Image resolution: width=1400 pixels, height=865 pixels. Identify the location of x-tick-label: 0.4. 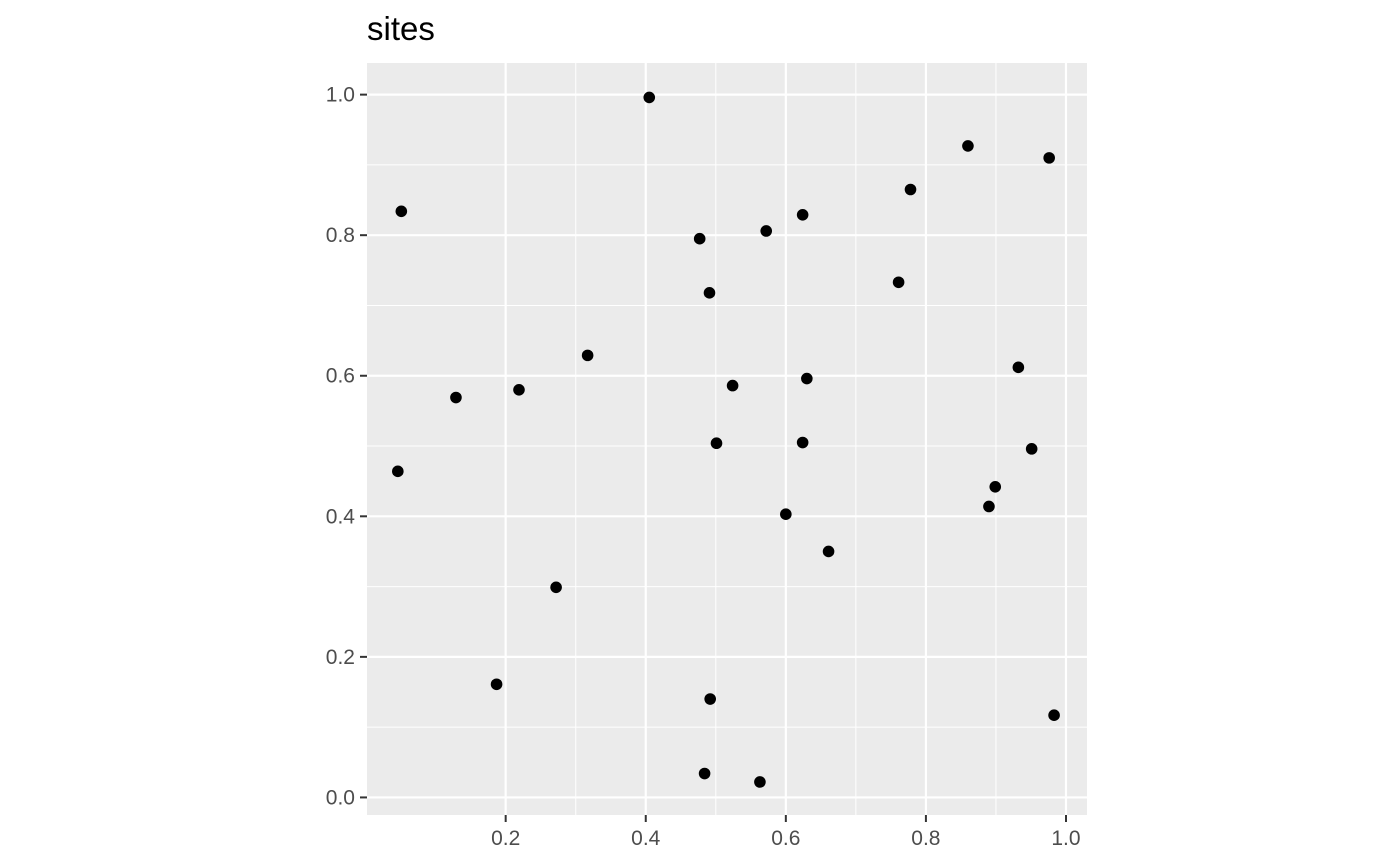
(646, 838).